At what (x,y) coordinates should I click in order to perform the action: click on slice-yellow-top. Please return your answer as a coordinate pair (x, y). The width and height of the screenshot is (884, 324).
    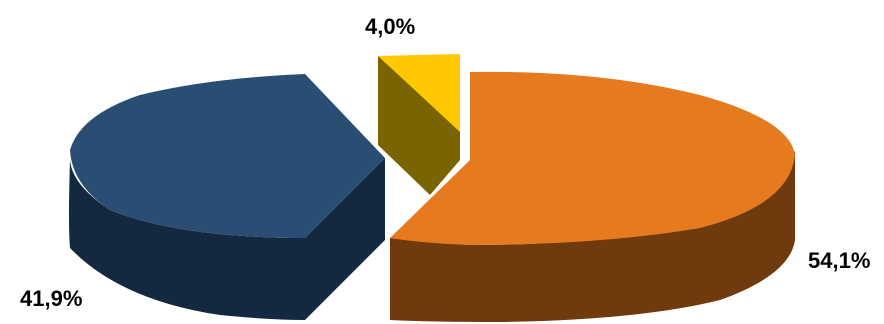
    Looking at the image, I should click on (419, 93).